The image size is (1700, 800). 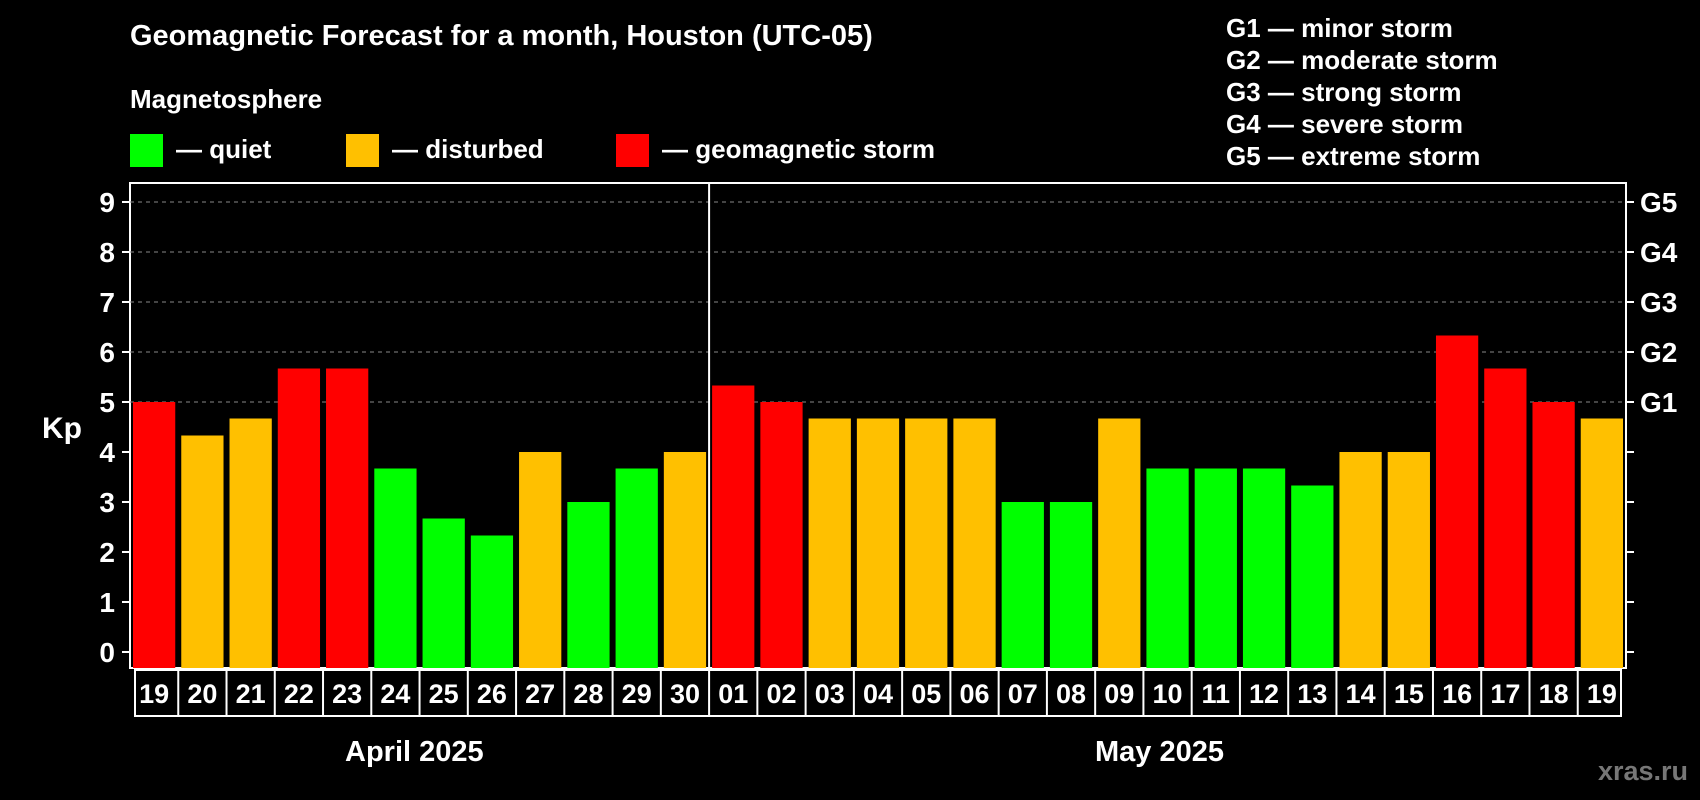 What do you see at coordinates (733, 694) in the screenshot?
I see `date-label-13: 01` at bounding box center [733, 694].